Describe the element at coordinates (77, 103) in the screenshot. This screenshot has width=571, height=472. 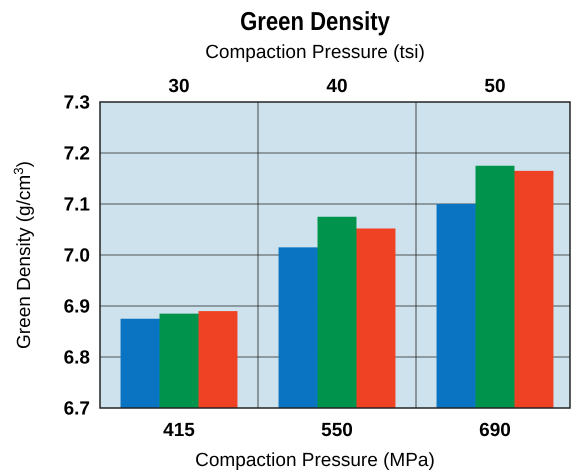
I see `y-tick-label: 7.3` at that location.